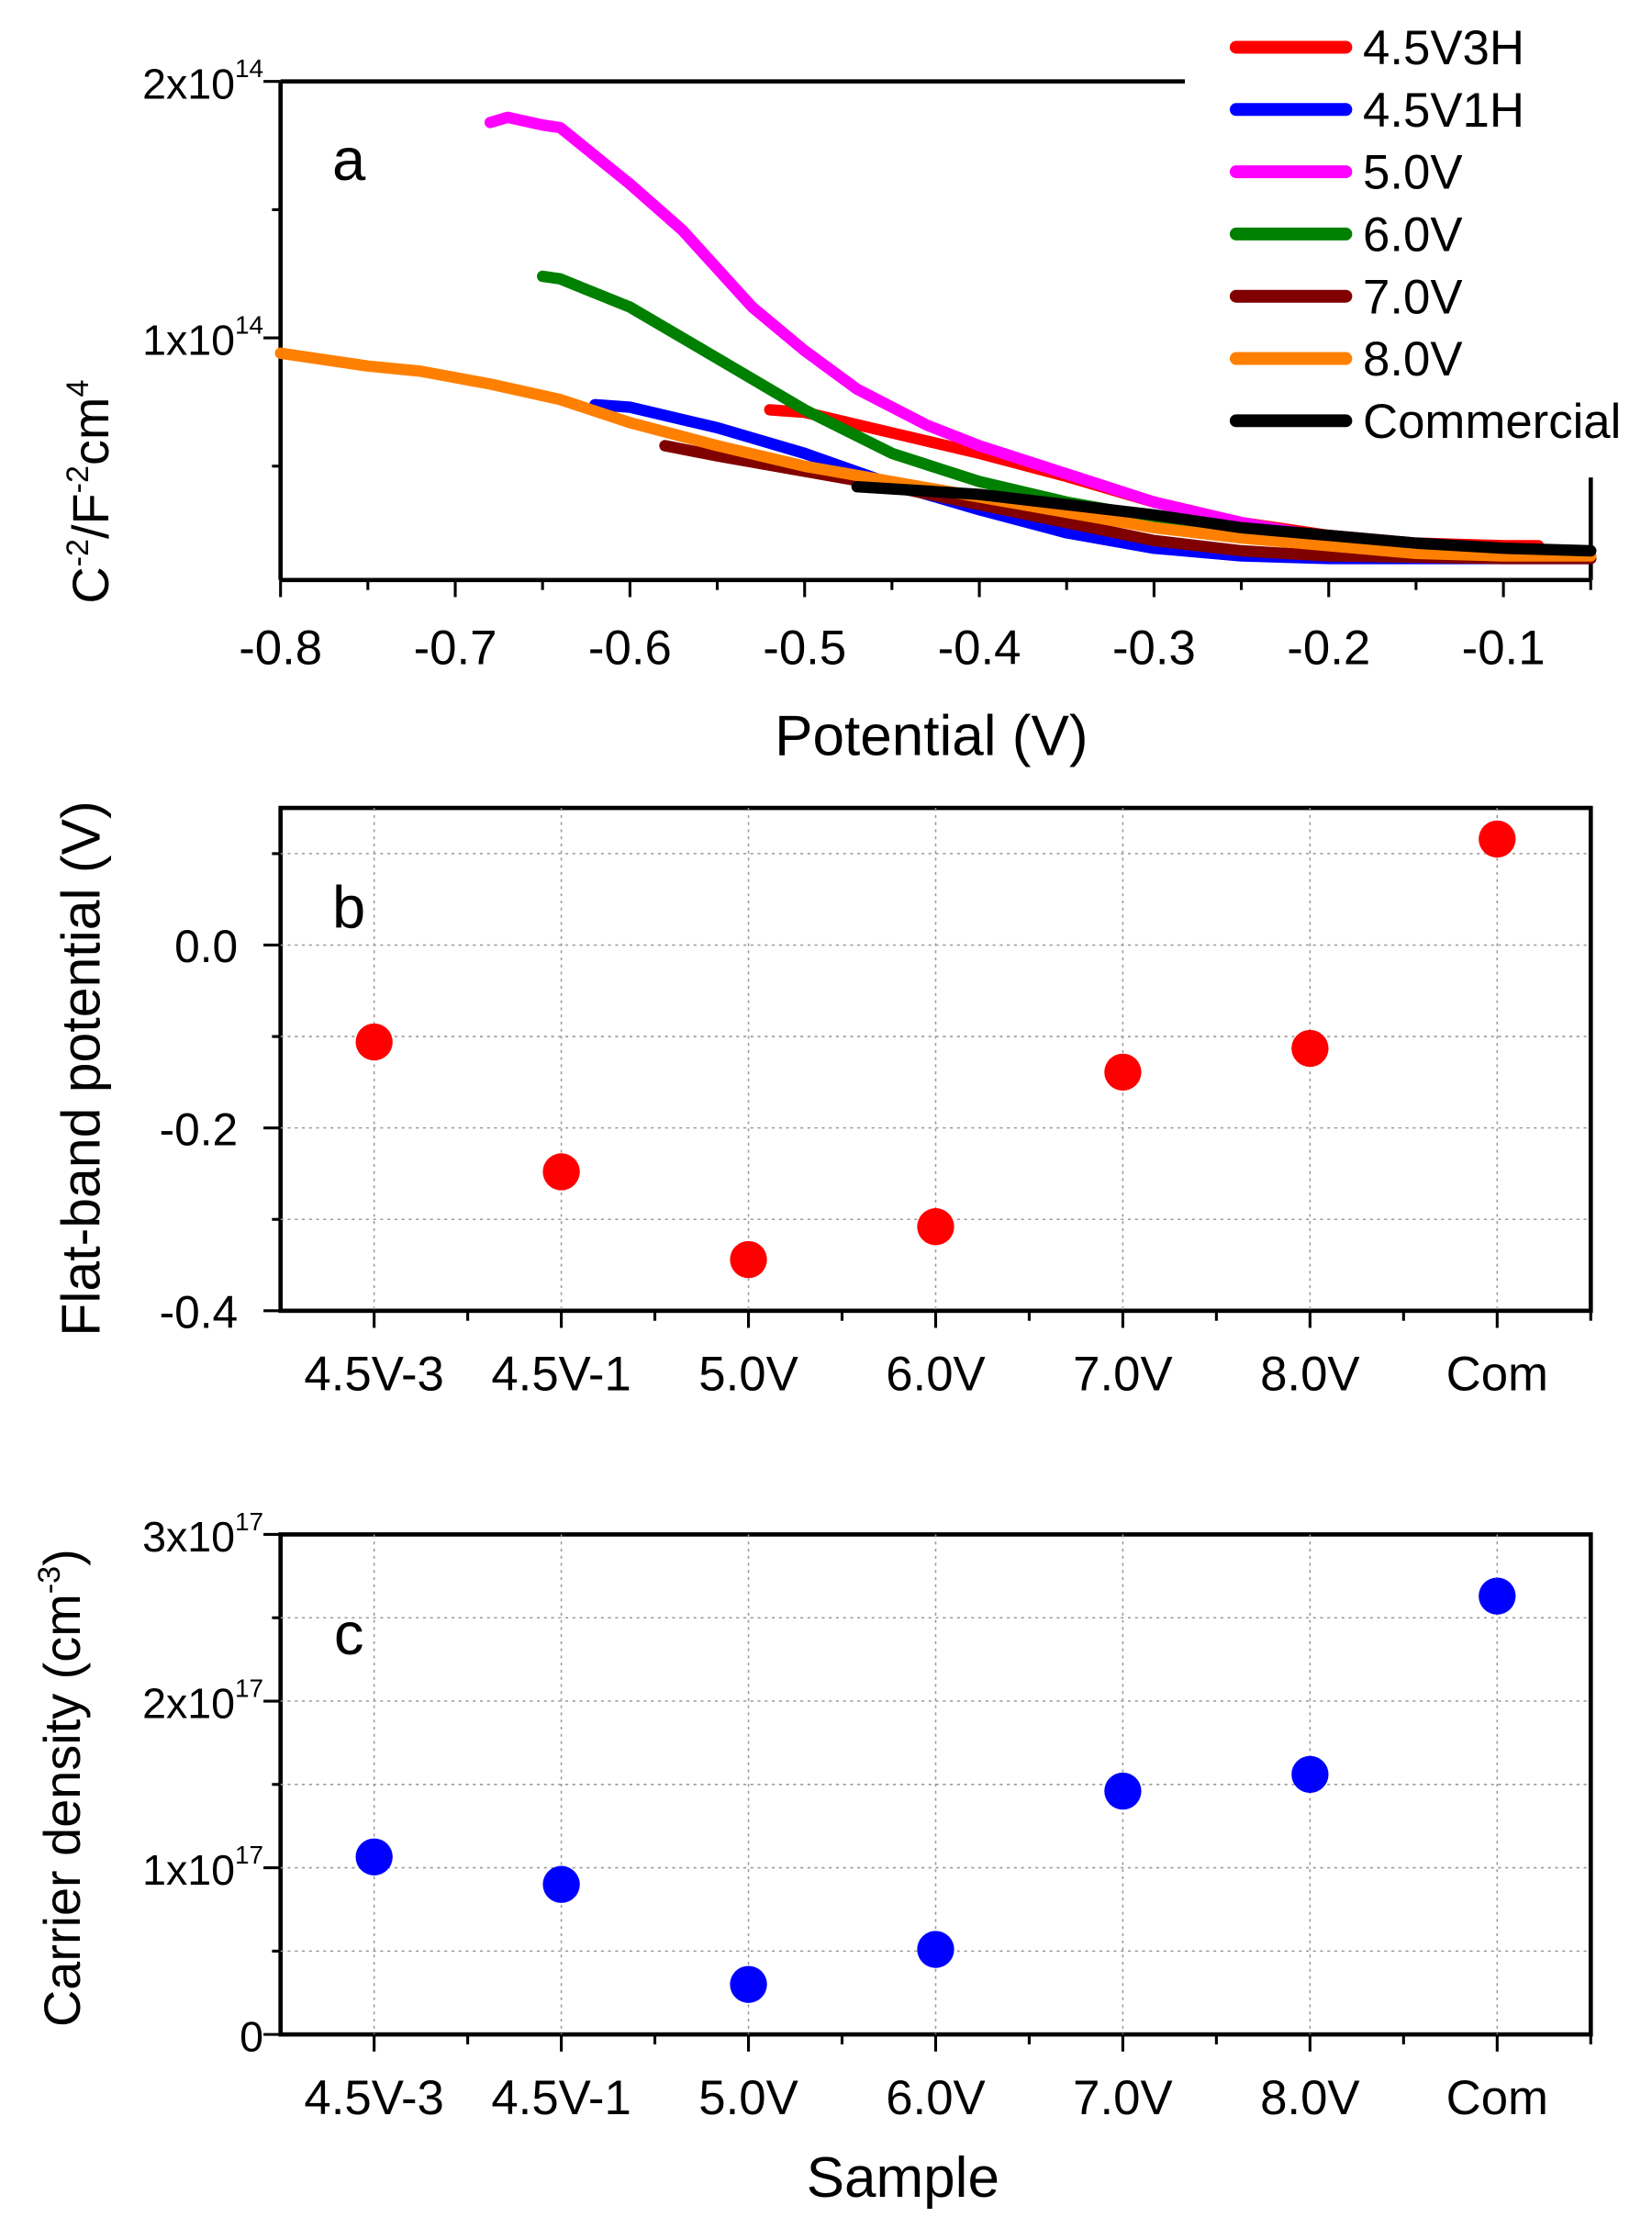 The height and width of the screenshot is (2217, 1652). I want to click on b-data-point-6.0v, so click(935, 1227).